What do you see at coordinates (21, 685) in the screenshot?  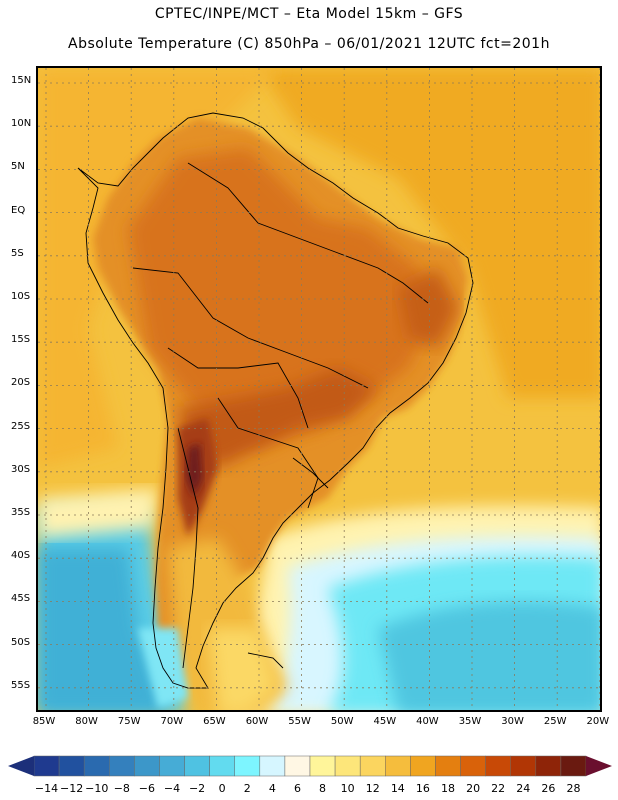 I see `latitude-label: 55S` at bounding box center [21, 685].